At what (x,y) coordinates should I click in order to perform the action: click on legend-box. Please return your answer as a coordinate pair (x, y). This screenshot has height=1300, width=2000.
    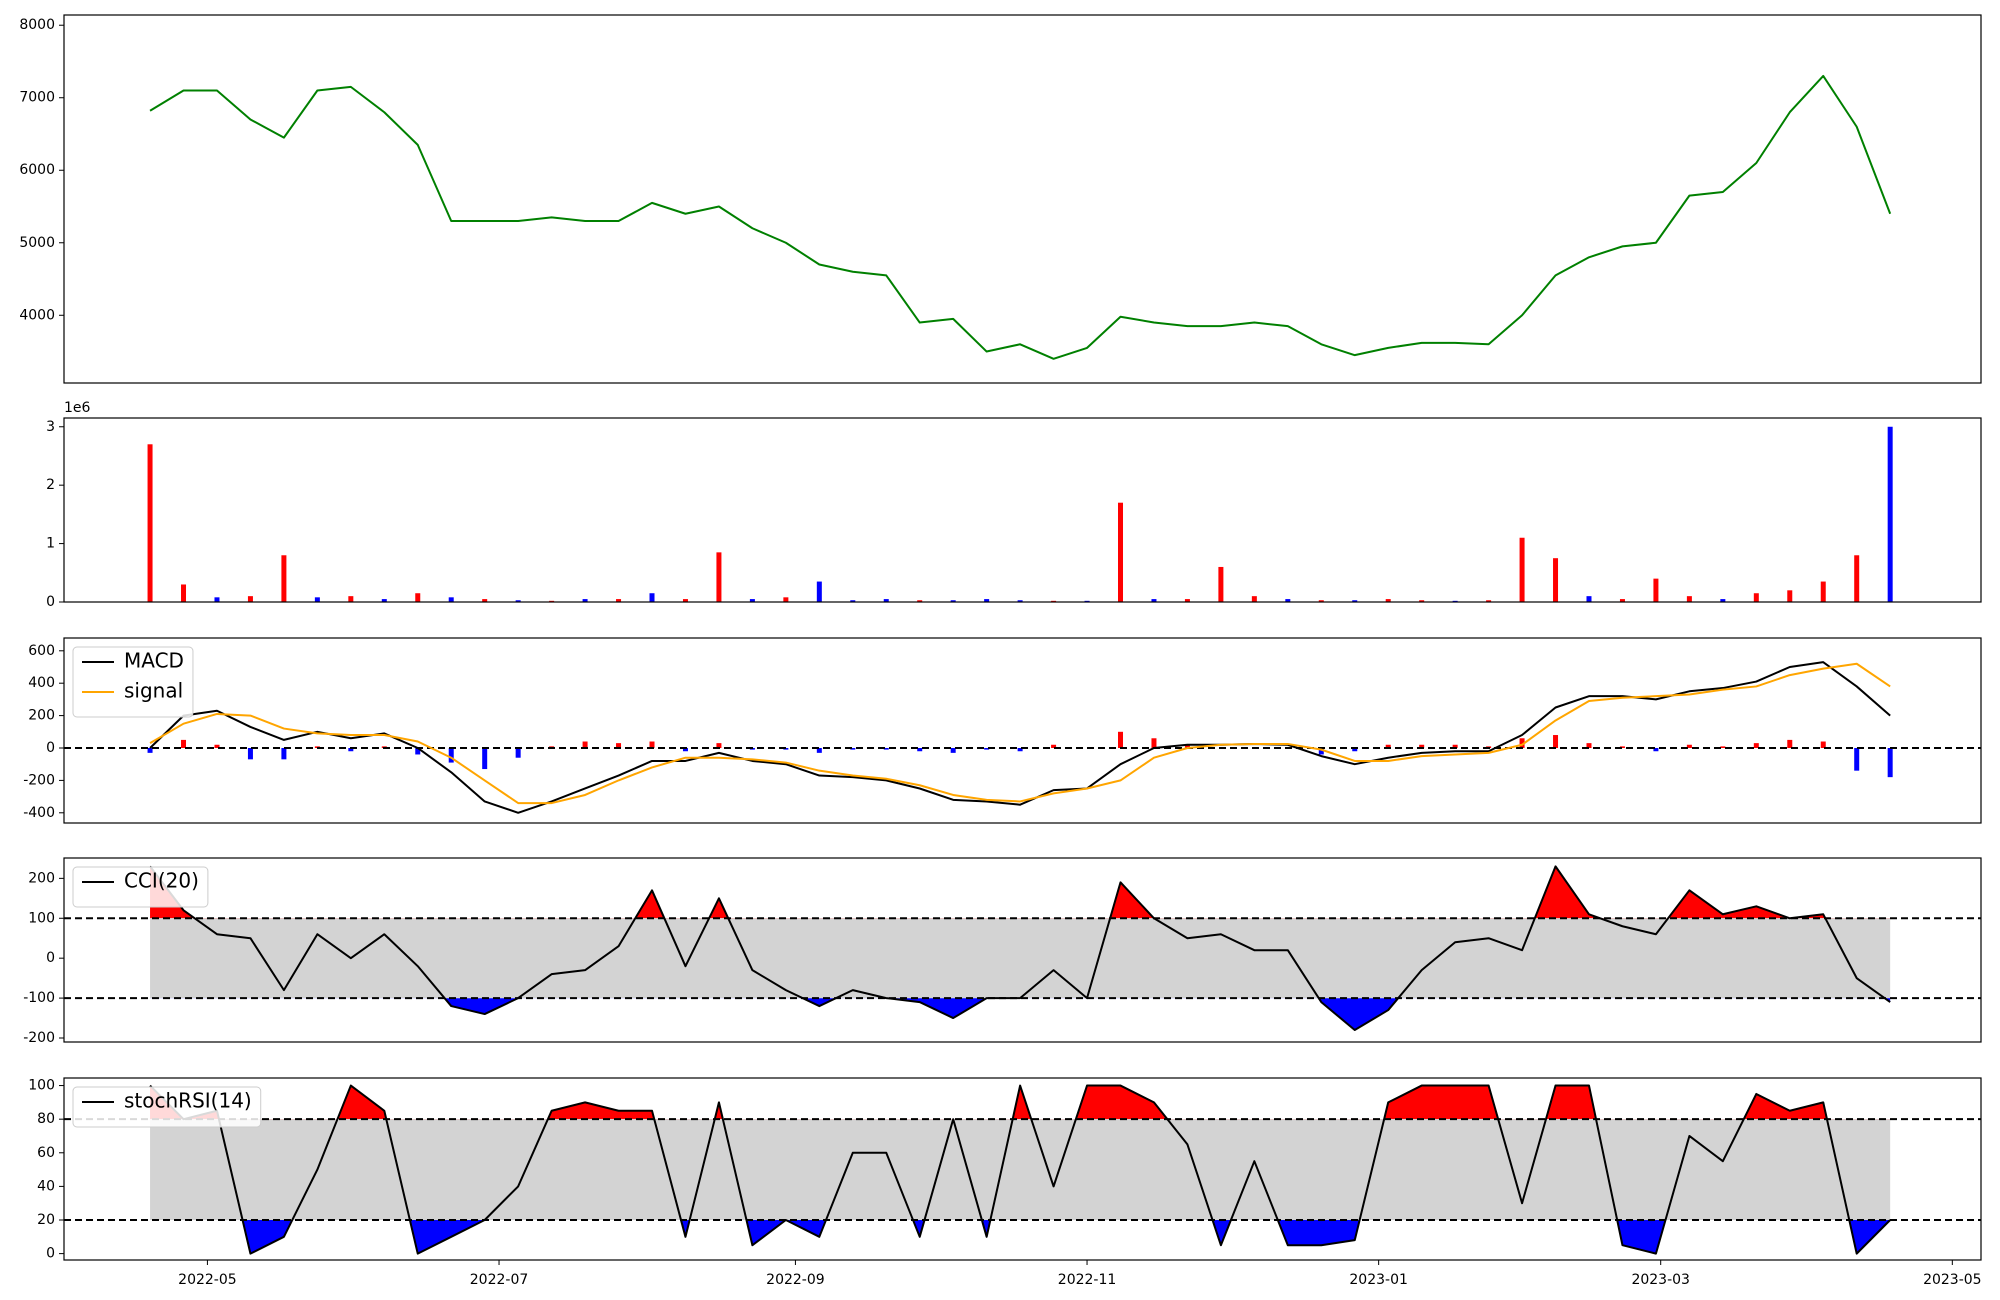
    Looking at the image, I should click on (167, 1107).